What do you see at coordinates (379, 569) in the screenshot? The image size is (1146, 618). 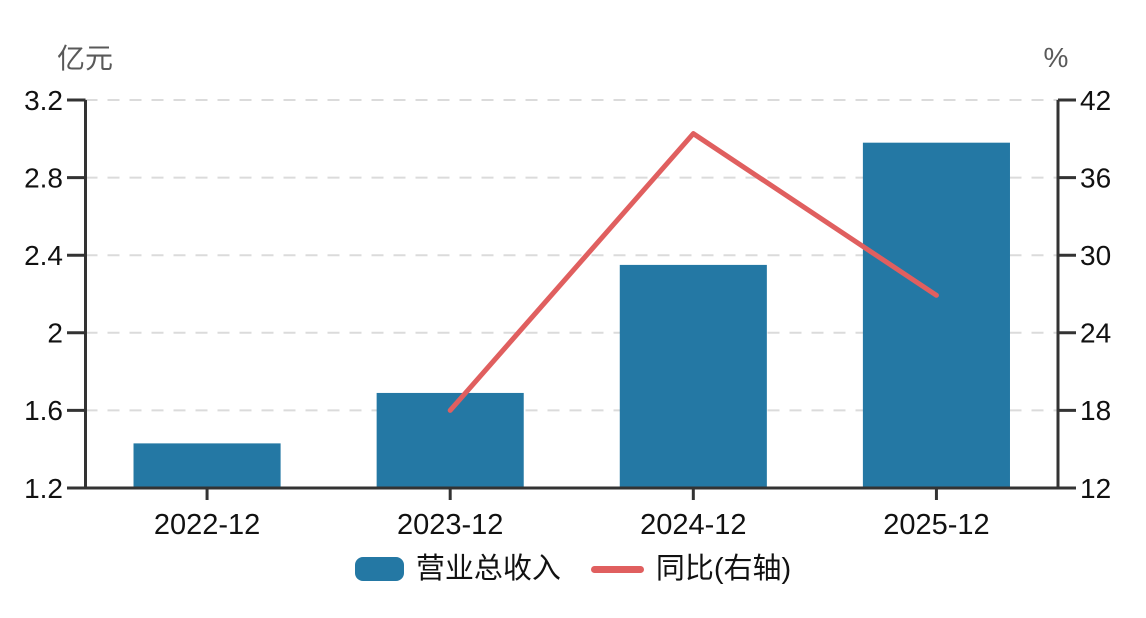 I see `revenue-bar-swatch-icon` at bounding box center [379, 569].